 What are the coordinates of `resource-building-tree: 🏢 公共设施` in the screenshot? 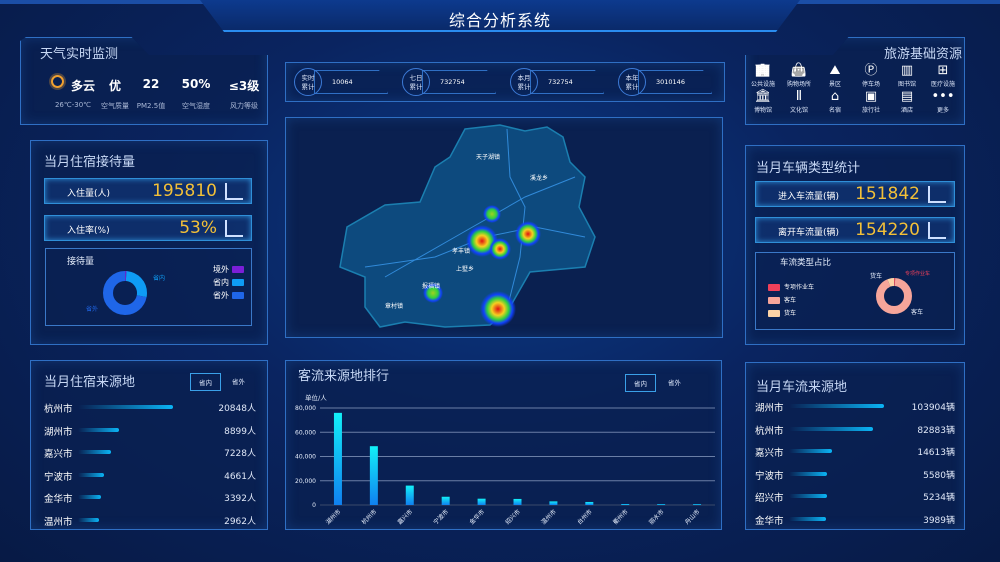 It's located at (763, 75).